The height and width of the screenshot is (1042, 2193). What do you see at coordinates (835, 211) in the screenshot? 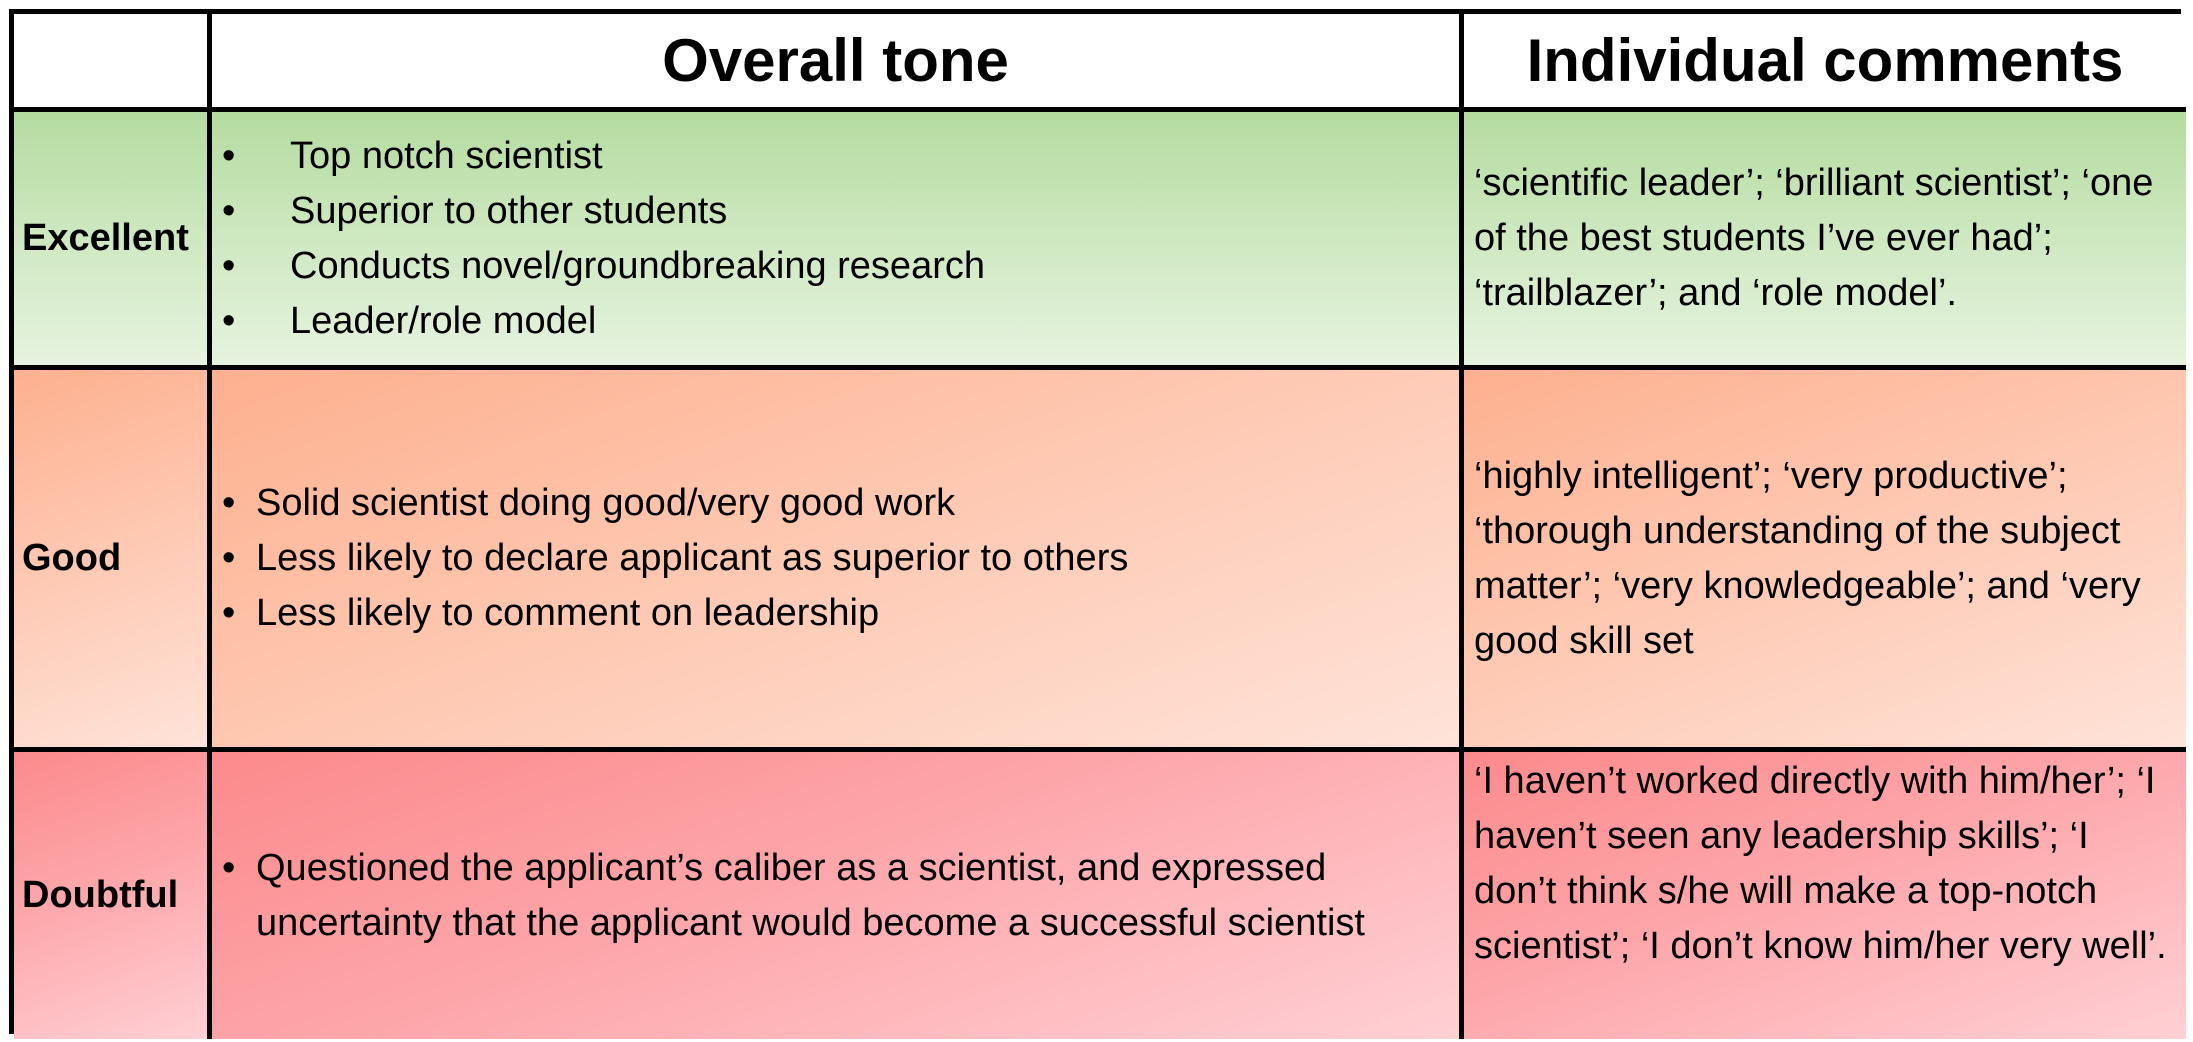
I see `list-item: • Superior to other students` at bounding box center [835, 211].